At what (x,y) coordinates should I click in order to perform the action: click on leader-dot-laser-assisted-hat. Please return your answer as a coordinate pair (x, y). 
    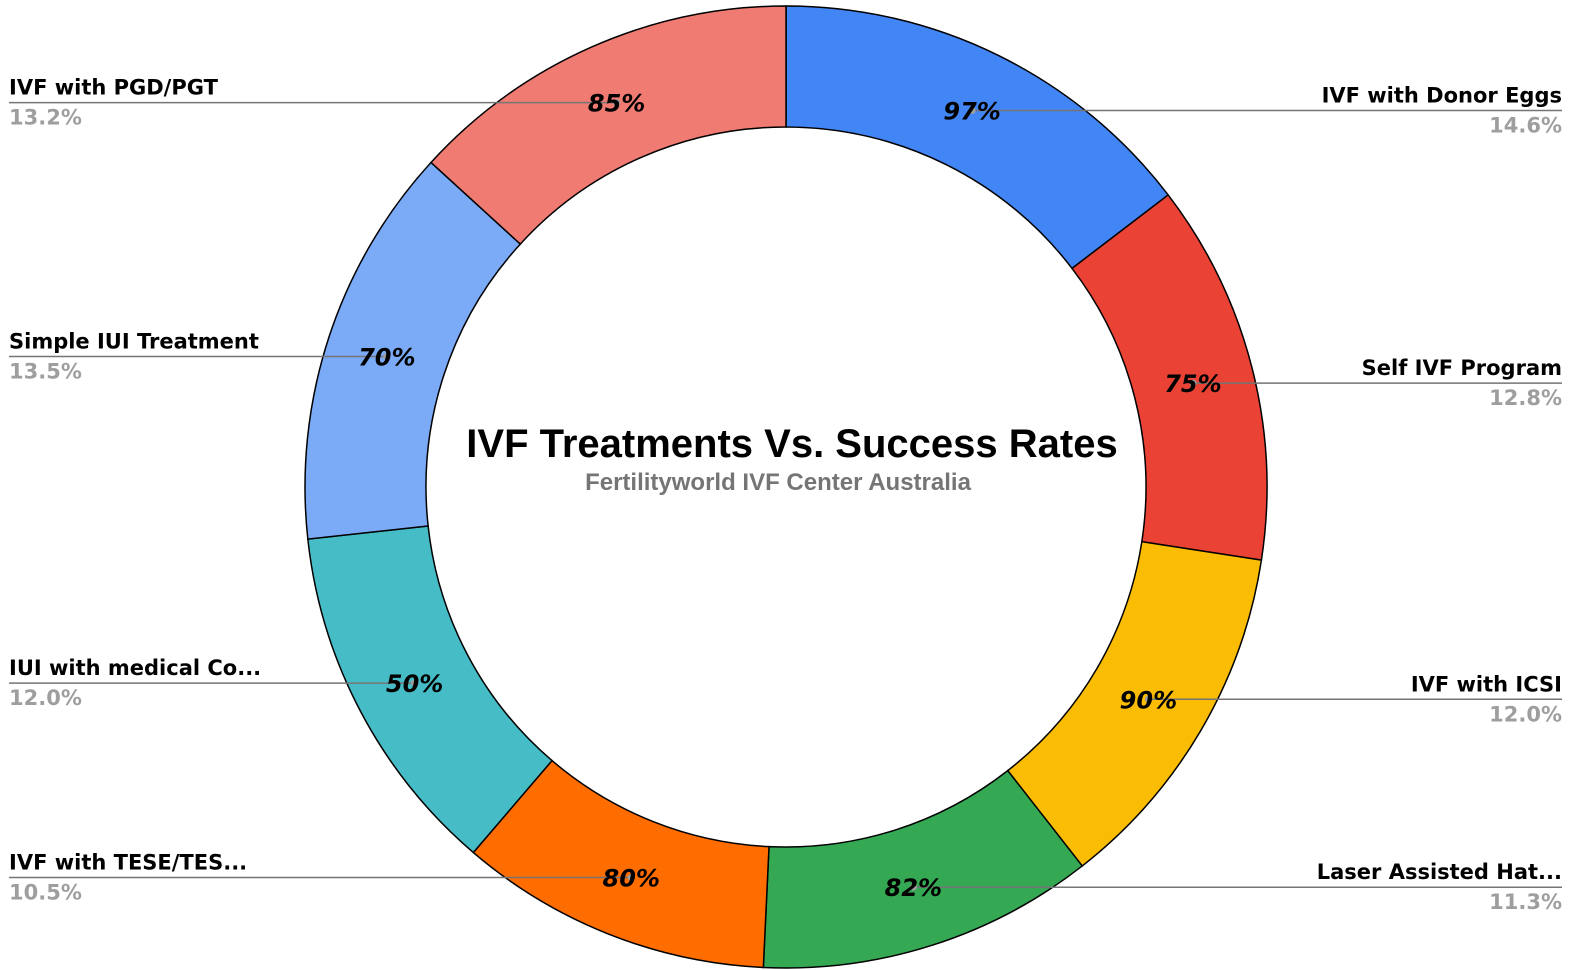
    Looking at the image, I should click on (913, 887).